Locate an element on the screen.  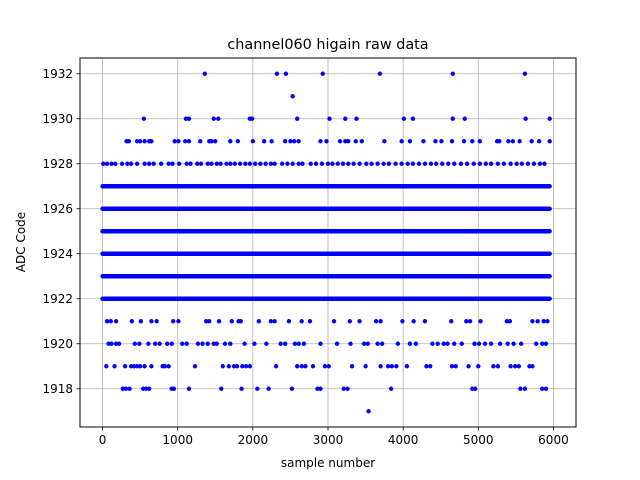
x-axis-label: sample number is located at coordinates (328, 463).